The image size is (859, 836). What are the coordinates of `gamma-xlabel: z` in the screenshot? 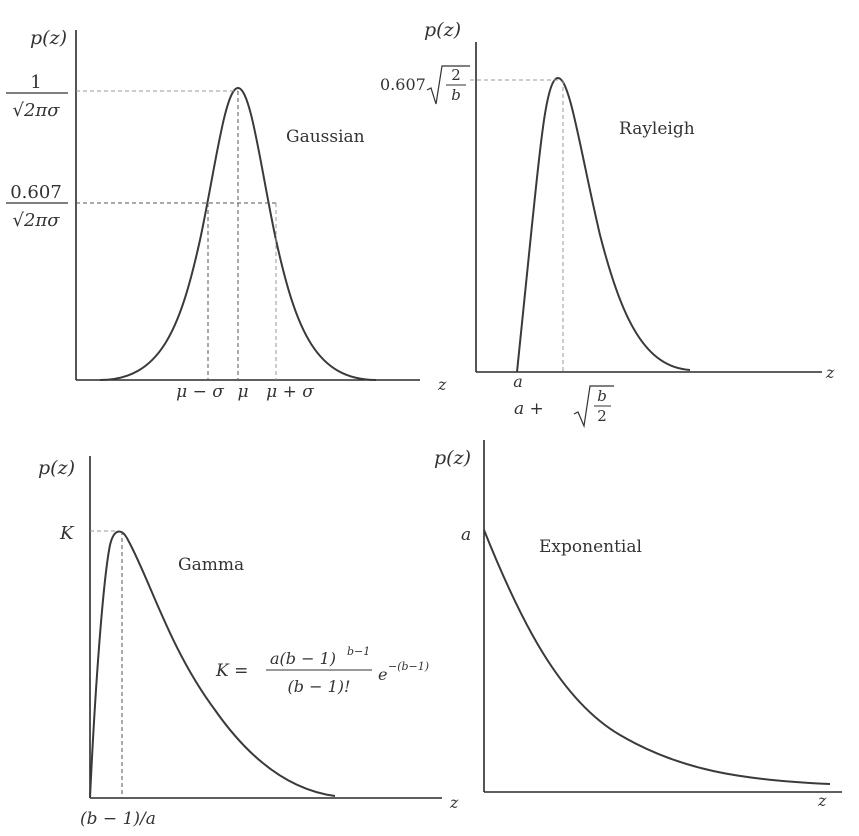 It's located at (454, 802).